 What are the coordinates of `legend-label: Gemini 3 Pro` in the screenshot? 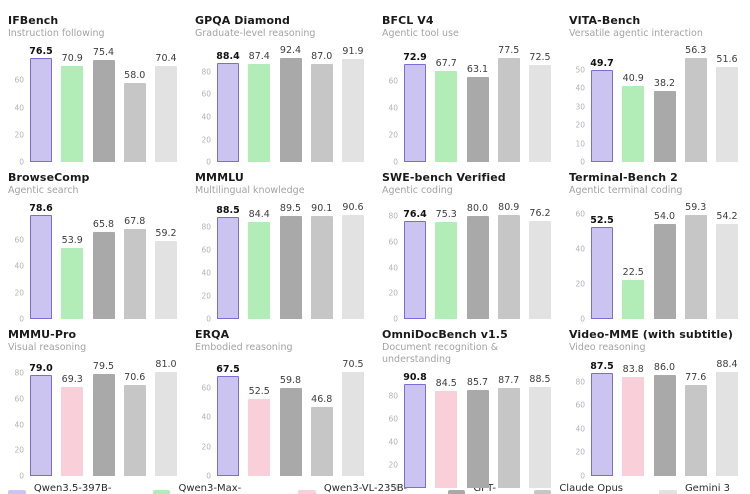 It's located at (707, 488).